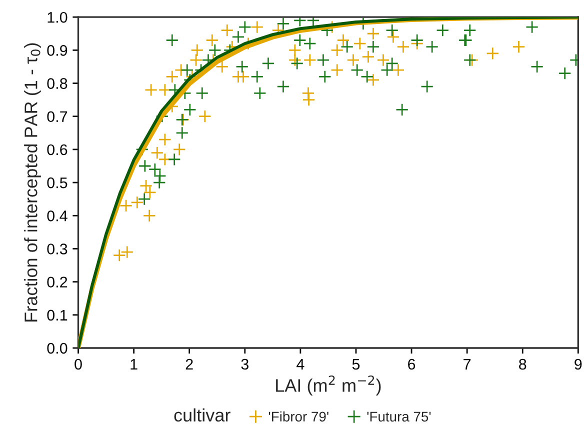 The height and width of the screenshot is (427, 584). I want to click on y-tick-label: 0.8, so click(57, 83).